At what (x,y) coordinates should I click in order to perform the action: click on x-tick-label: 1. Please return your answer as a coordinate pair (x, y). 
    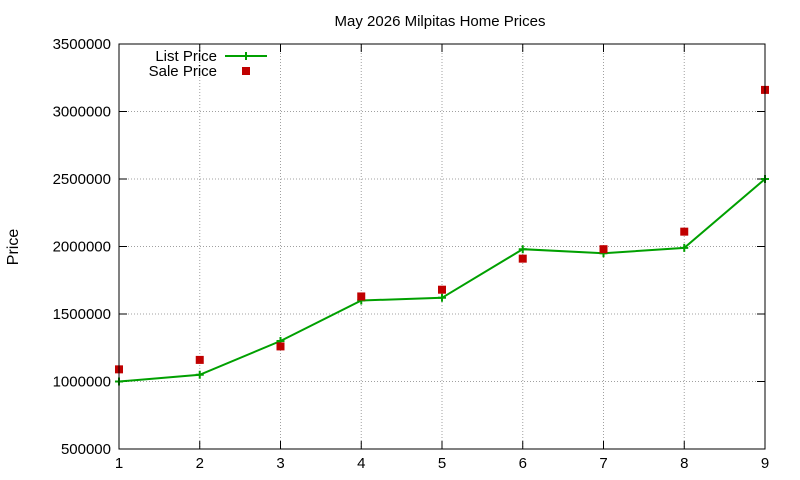
    Looking at the image, I should click on (119, 463).